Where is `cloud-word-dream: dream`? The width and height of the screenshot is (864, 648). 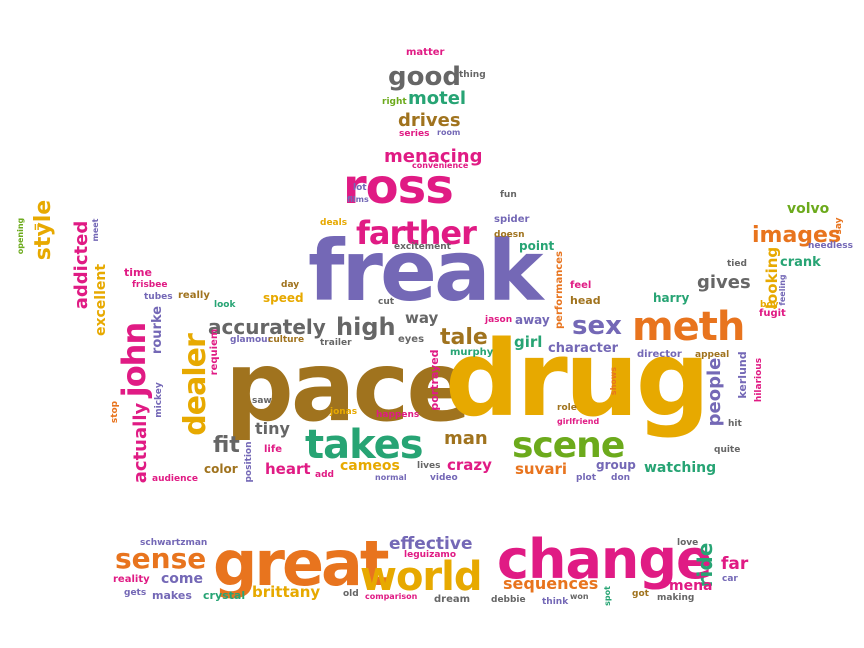
cloud-word-dream: dream is located at coordinates (452, 599).